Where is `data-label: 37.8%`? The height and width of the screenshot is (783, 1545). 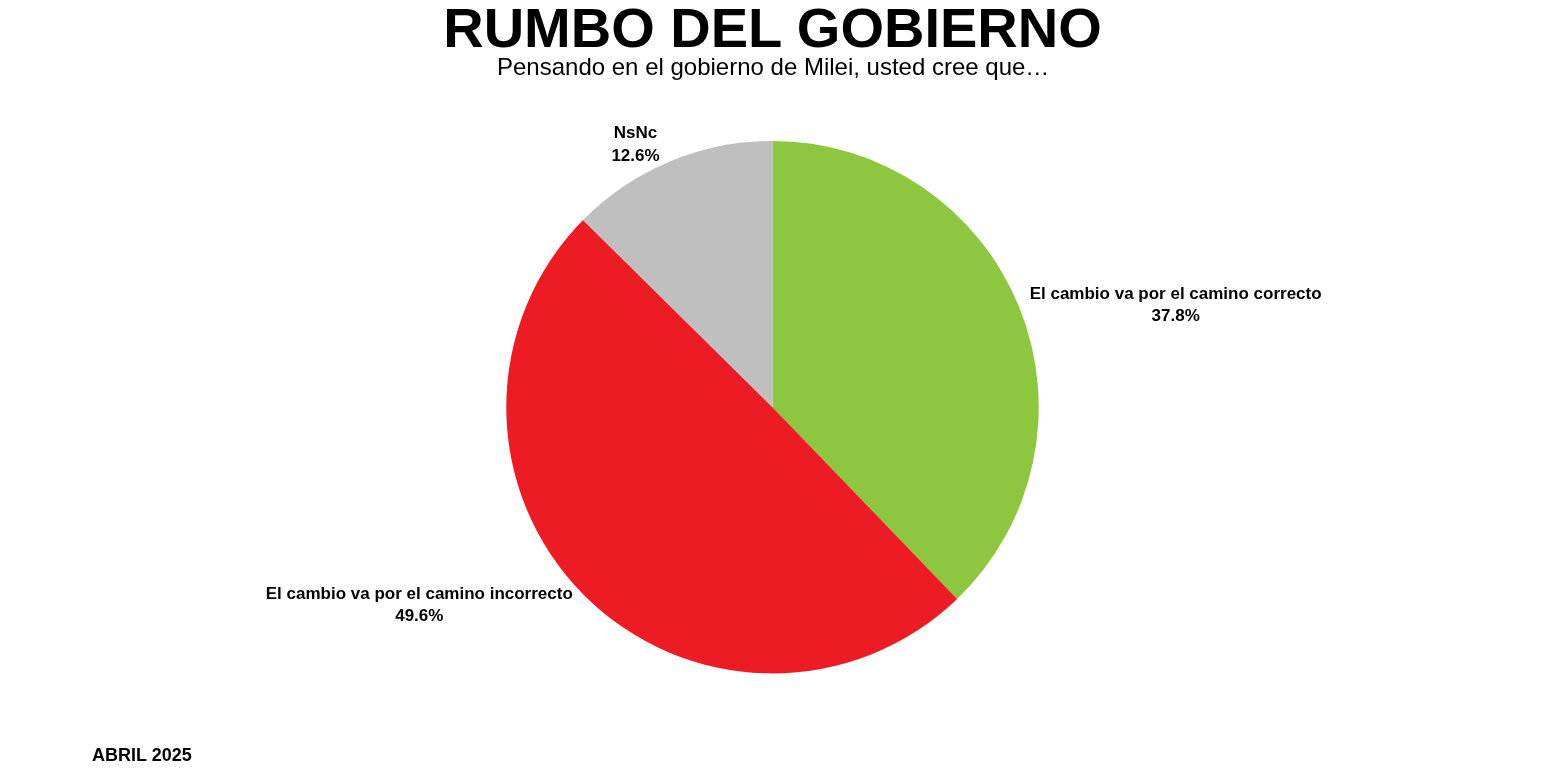
data-label: 37.8% is located at coordinates (1175, 316).